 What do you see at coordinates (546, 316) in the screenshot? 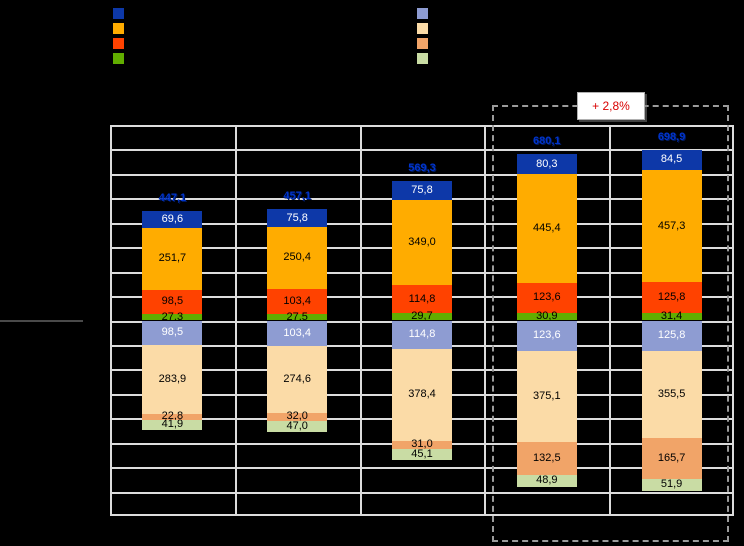
I see `bar-segment-green: 30,9` at bounding box center [546, 316].